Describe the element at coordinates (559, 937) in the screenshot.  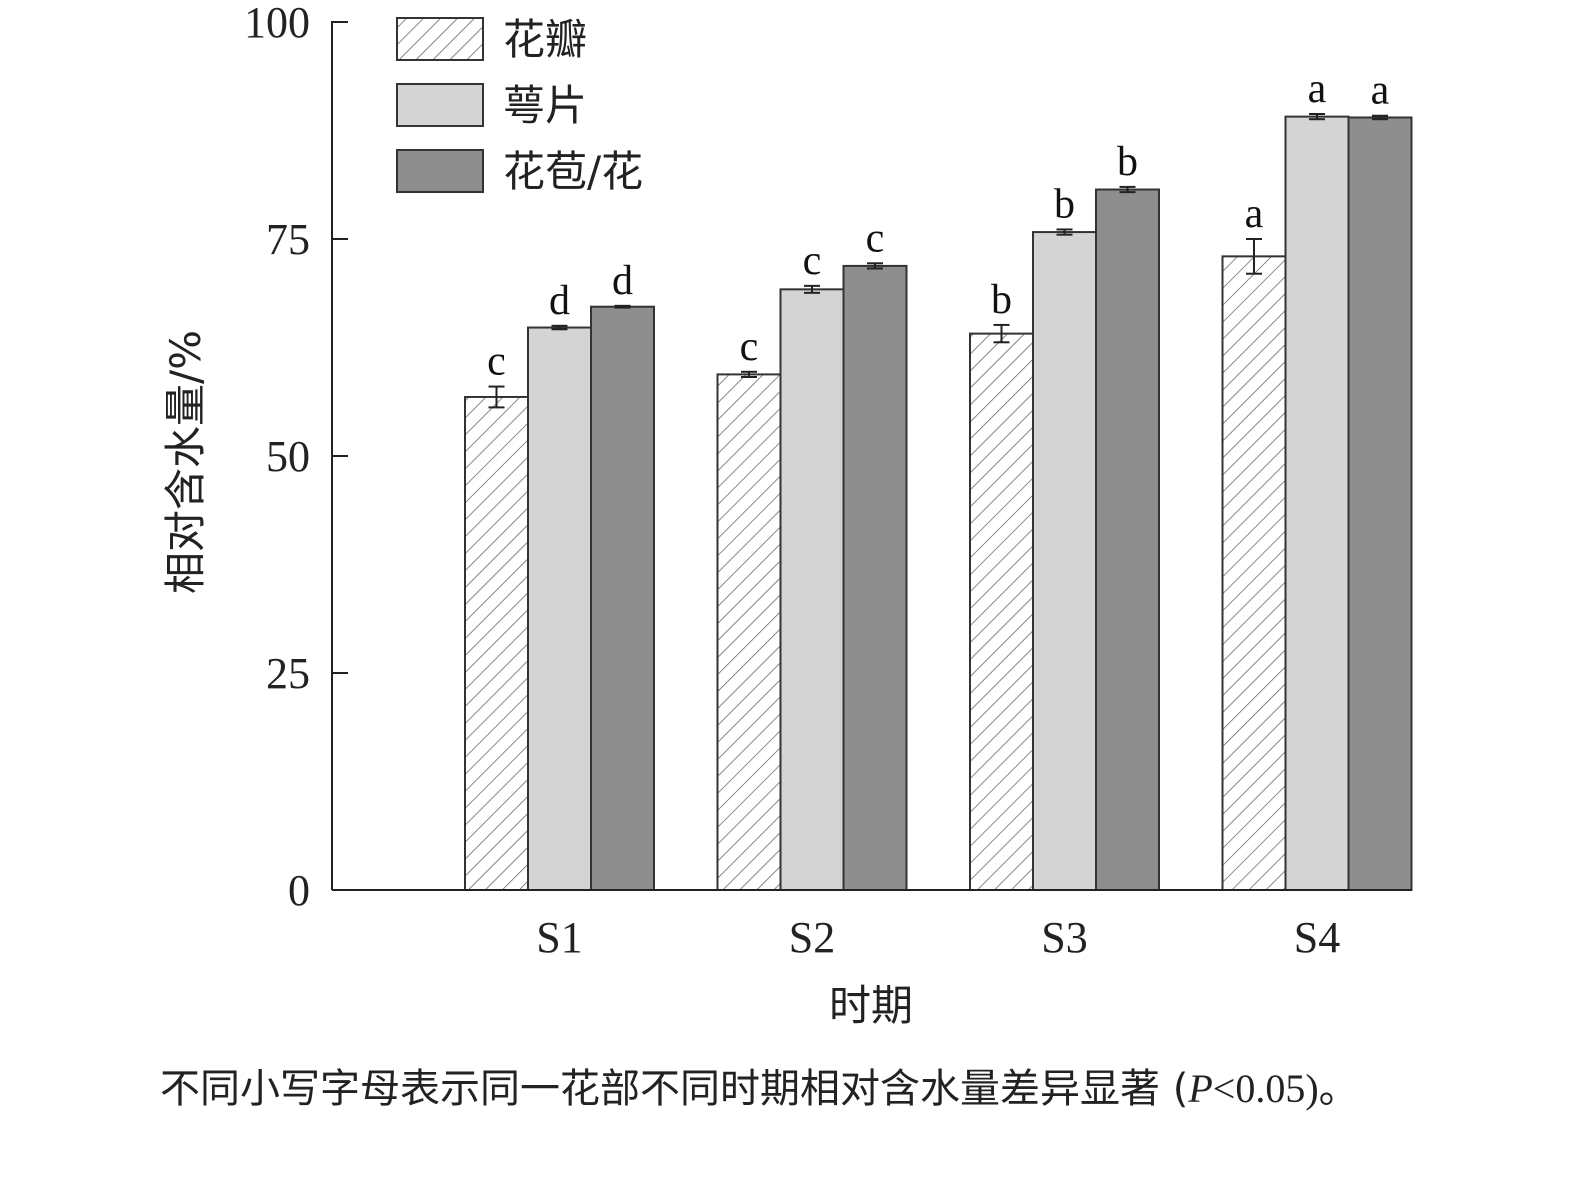
I see `x-tick-label: S1` at that location.